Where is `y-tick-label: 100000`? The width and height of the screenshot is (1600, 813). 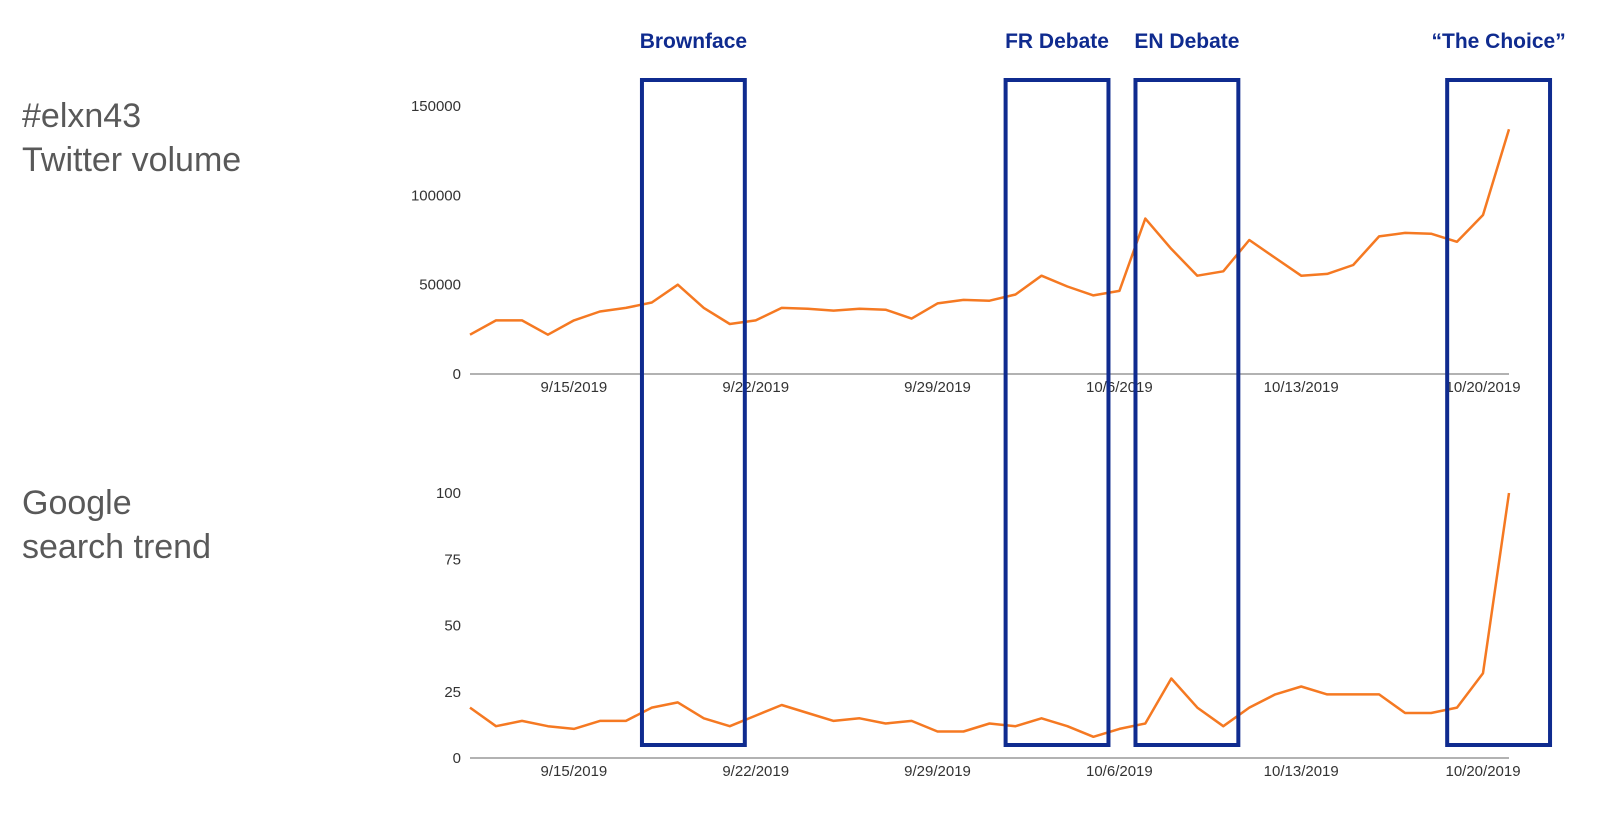
y-tick-label: 100000 is located at coordinates (436, 195).